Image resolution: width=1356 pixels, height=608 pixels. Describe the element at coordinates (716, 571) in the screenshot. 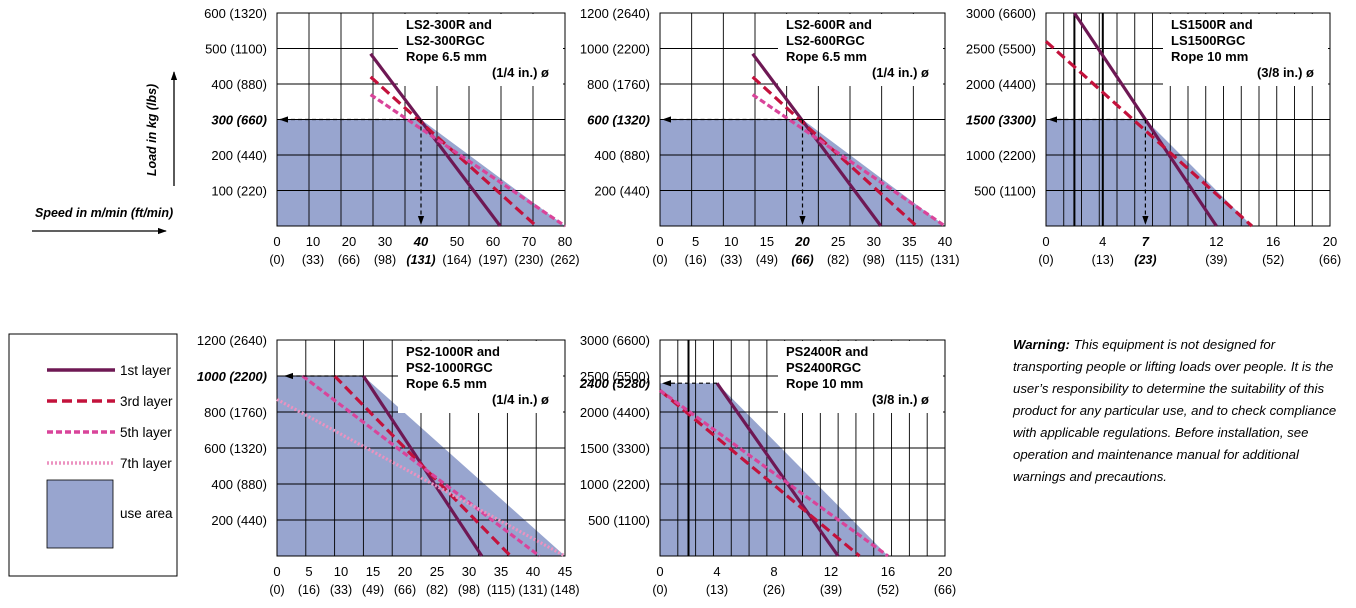

I see `x-tick-label: 4` at that location.